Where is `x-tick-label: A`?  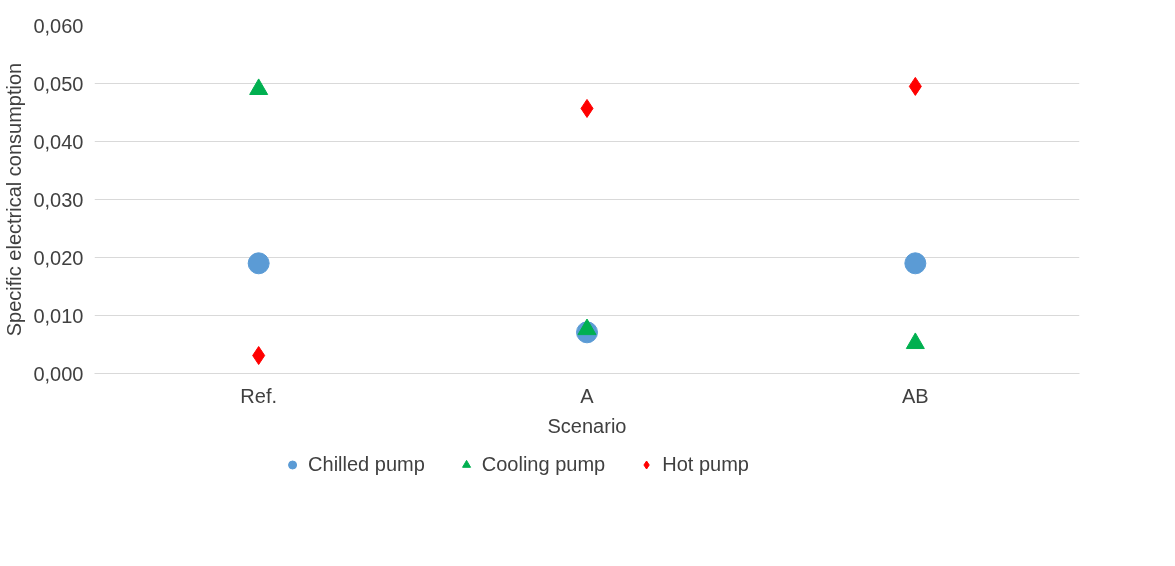 x-tick-label: A is located at coordinates (587, 395).